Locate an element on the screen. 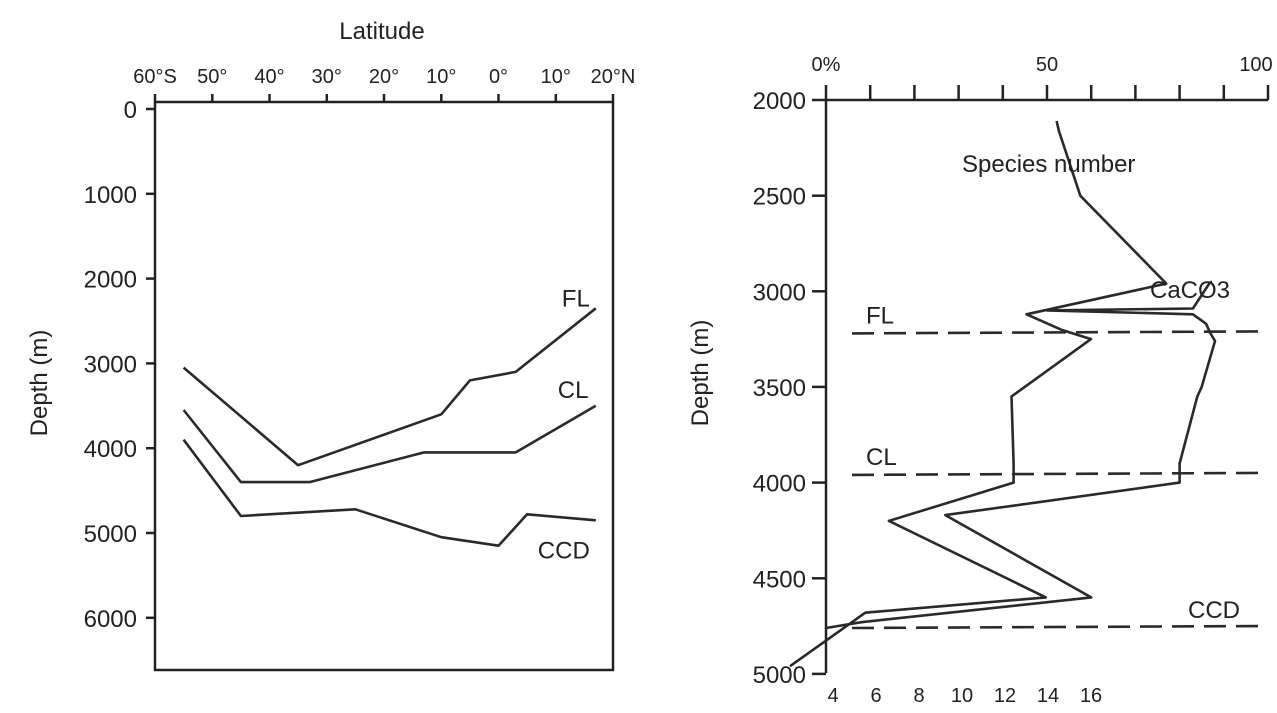 The height and width of the screenshot is (713, 1277). right-y-tick-label: 5000 is located at coordinates (779, 675).